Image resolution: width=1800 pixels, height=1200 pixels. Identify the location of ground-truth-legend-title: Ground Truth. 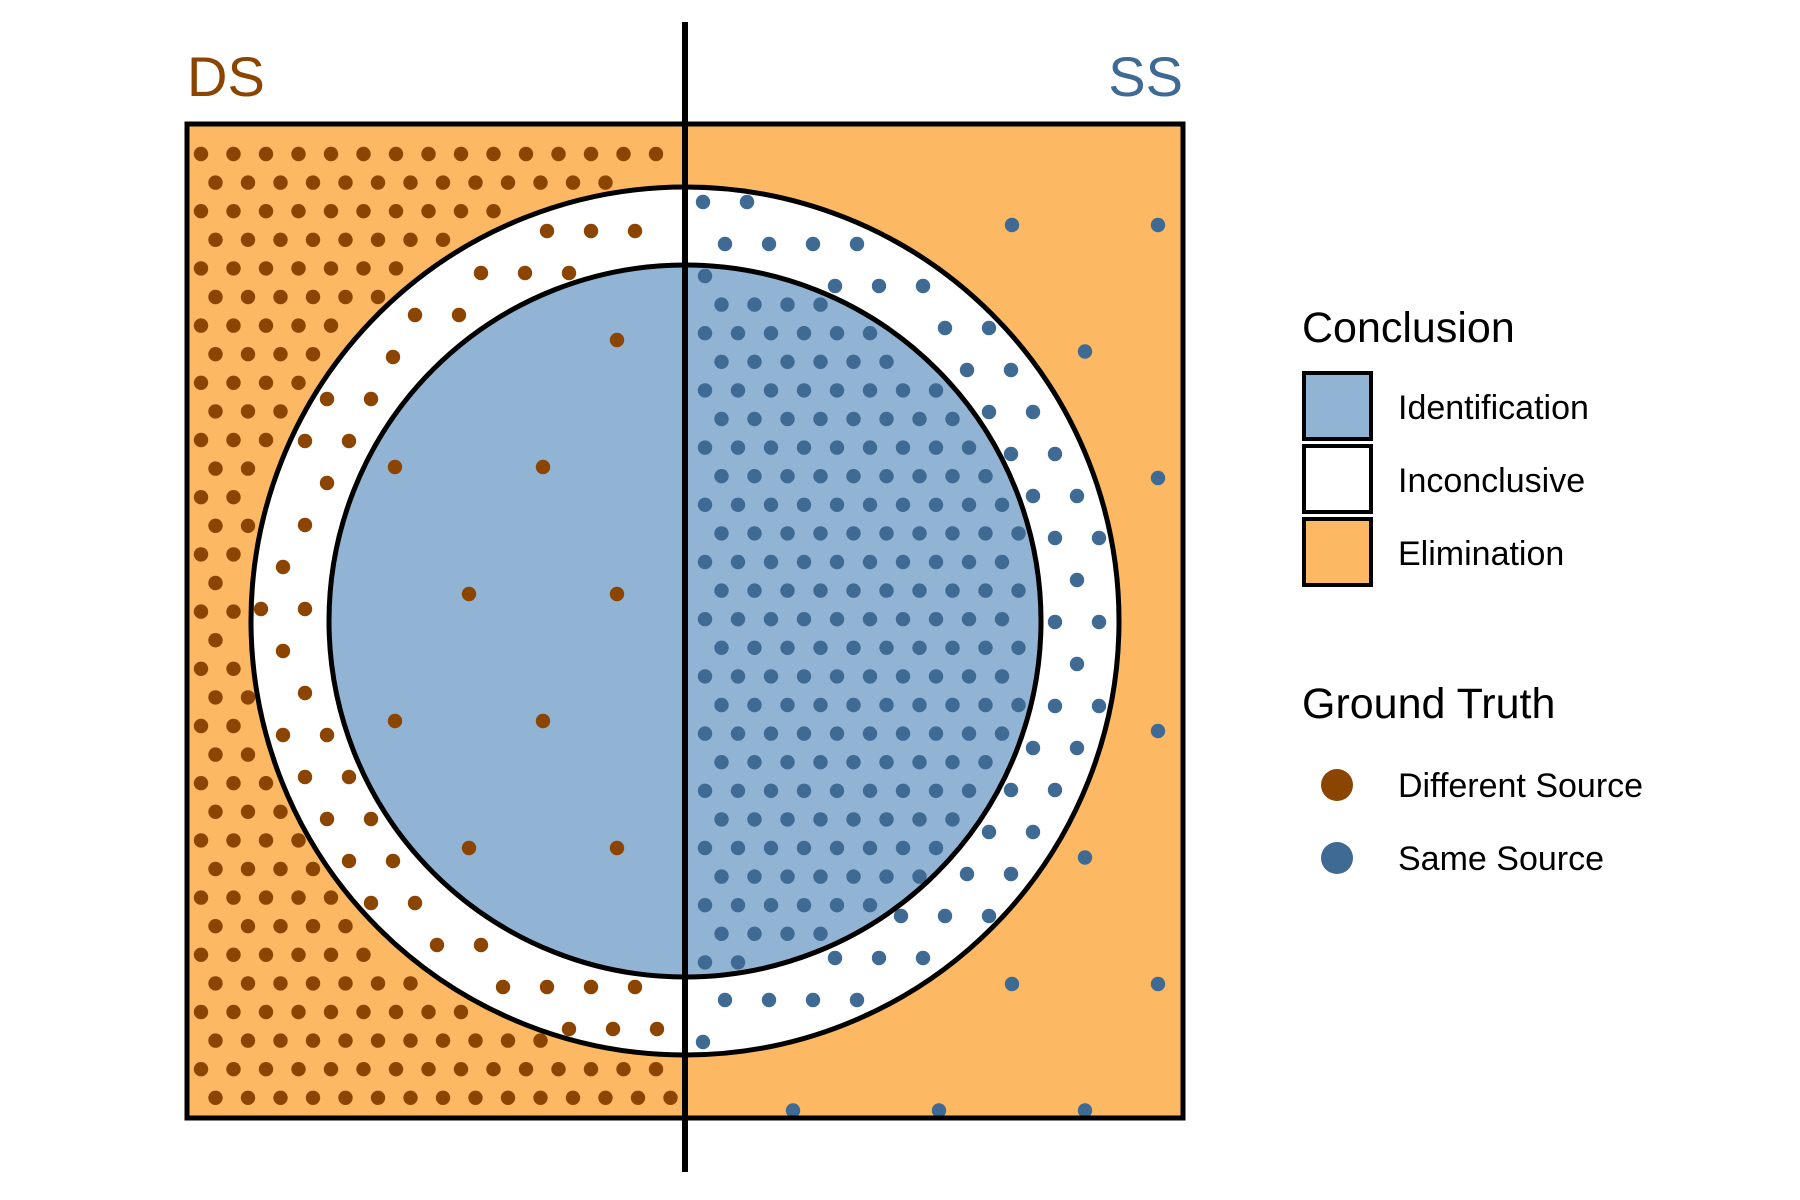
(1428, 704).